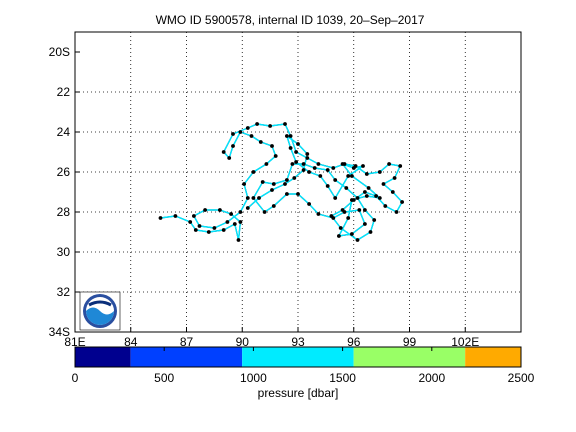 The image size is (576, 432). What do you see at coordinates (298, 342) in the screenshot?
I see `lon-tick-label: 93` at bounding box center [298, 342].